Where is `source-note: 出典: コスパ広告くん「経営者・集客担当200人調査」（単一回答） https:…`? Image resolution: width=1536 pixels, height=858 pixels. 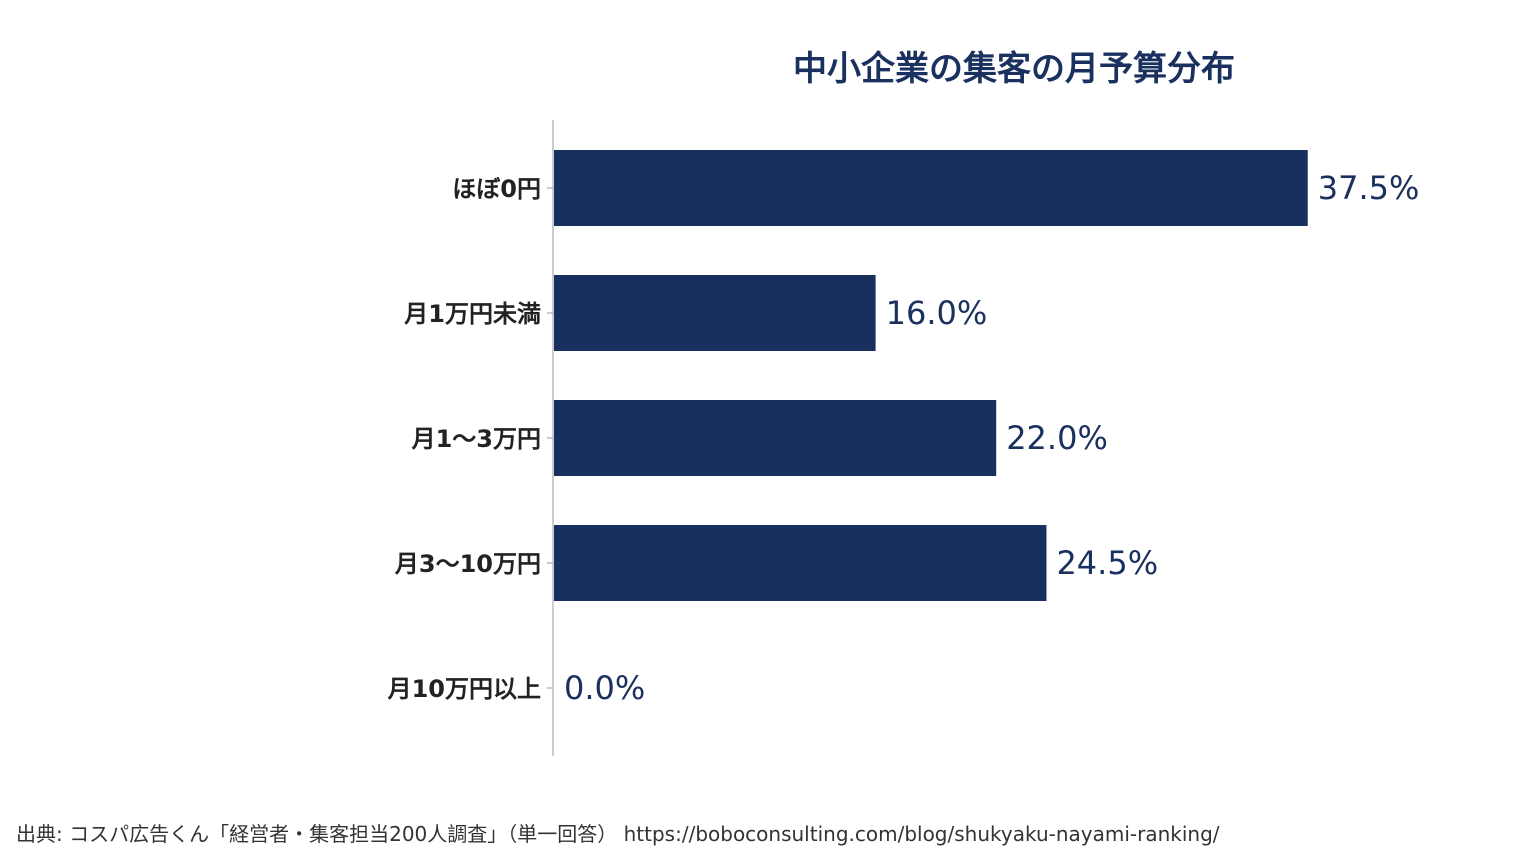
source-note: 出典: コスパ広告くん「経営者・集客担当200人調査」（単一回答） https:… is located at coordinates (618, 834).